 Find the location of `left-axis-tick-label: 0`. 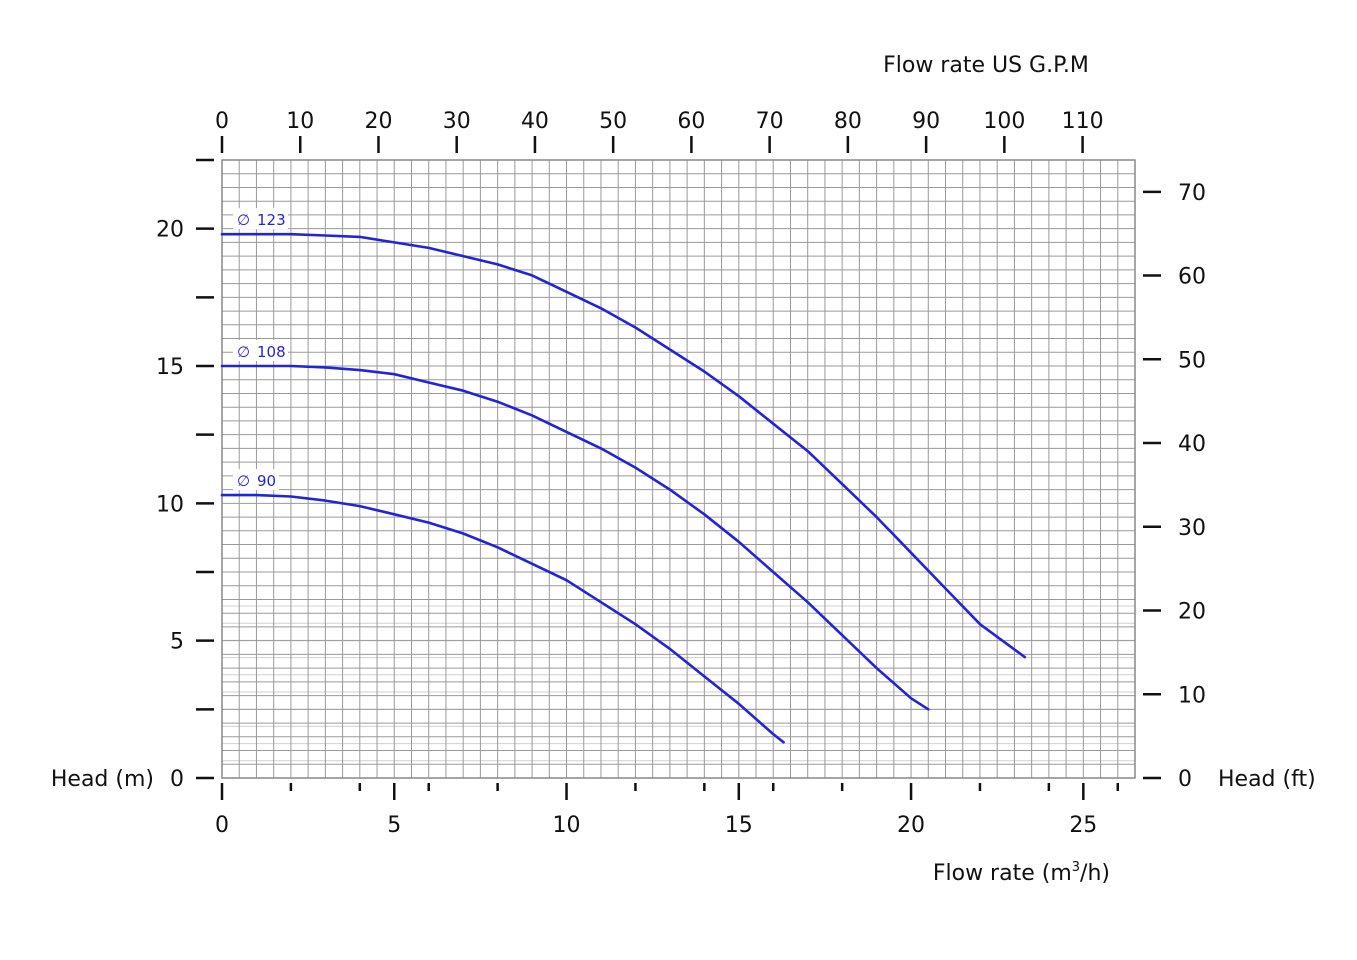

left-axis-tick-label: 0 is located at coordinates (177, 779).